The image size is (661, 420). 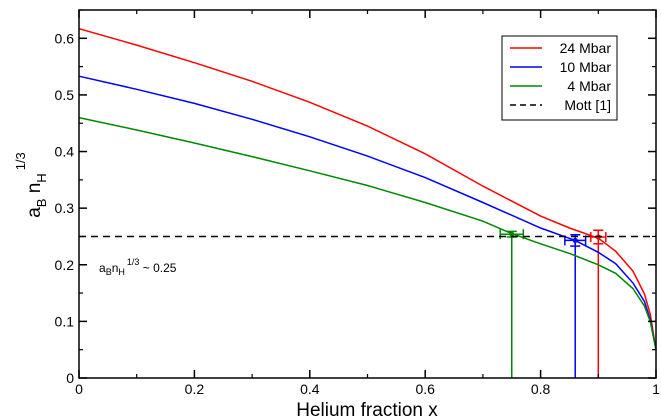 I want to click on x-tick-label: 0.8, so click(x=541, y=389).